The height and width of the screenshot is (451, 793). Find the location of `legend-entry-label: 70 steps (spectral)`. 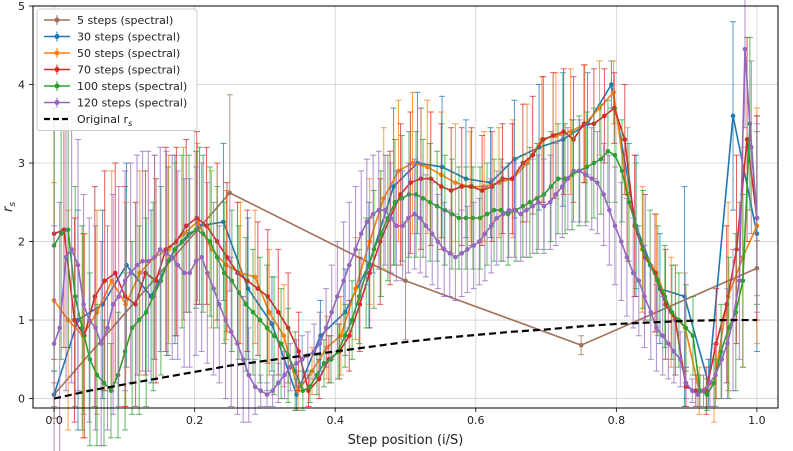

legend-entry-label: 70 steps (spectral) is located at coordinates (128, 70).